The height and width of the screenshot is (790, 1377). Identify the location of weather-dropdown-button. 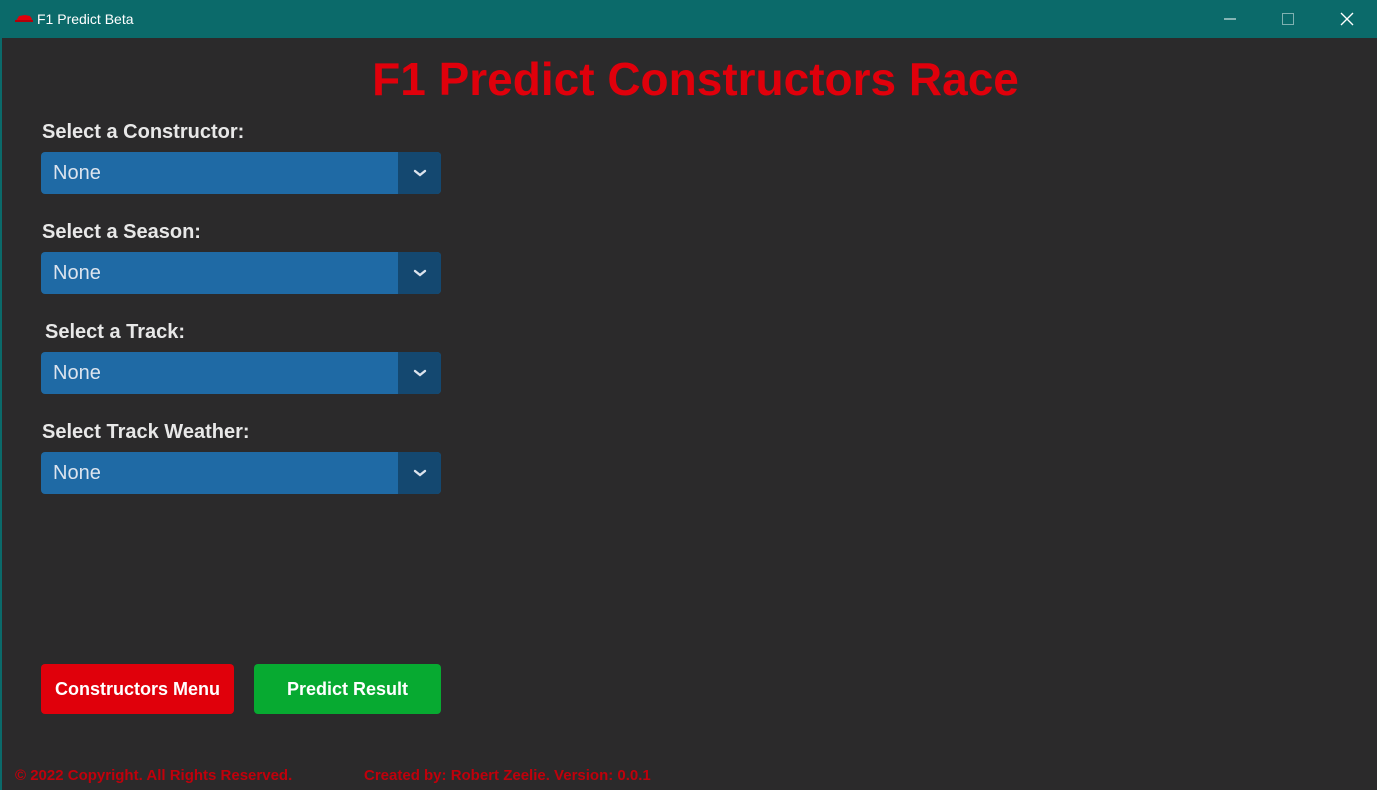
(419, 473).